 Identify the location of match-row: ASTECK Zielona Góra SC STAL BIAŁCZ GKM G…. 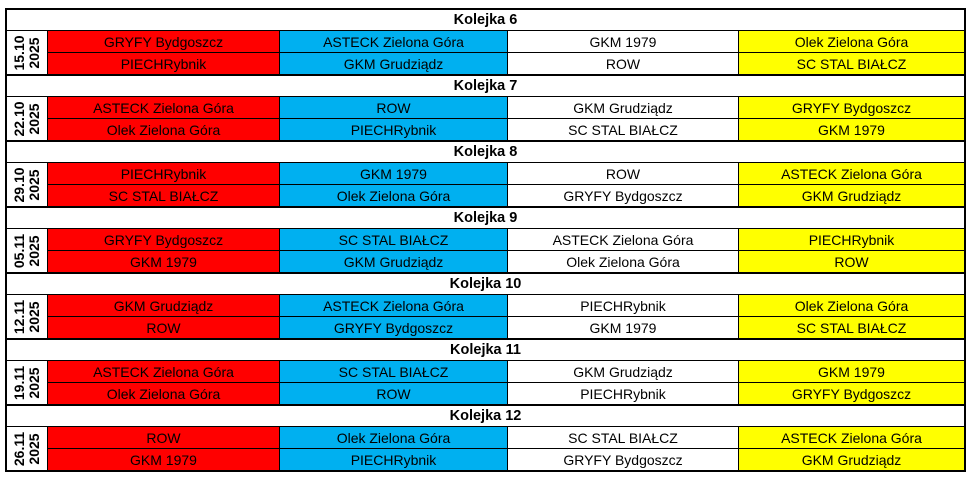
(506, 371).